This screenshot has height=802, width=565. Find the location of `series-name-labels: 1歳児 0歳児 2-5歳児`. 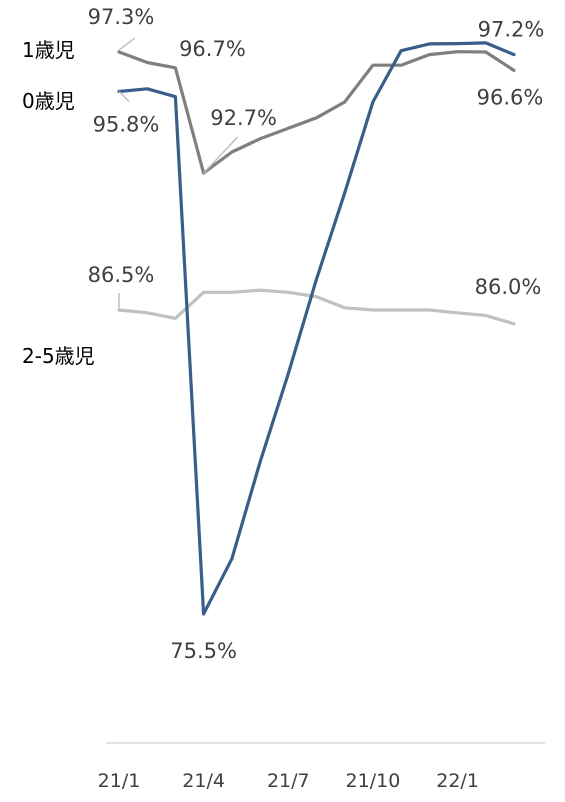

series-name-labels: 1歳児 0歳児 2-5歳児 is located at coordinates (58, 203).